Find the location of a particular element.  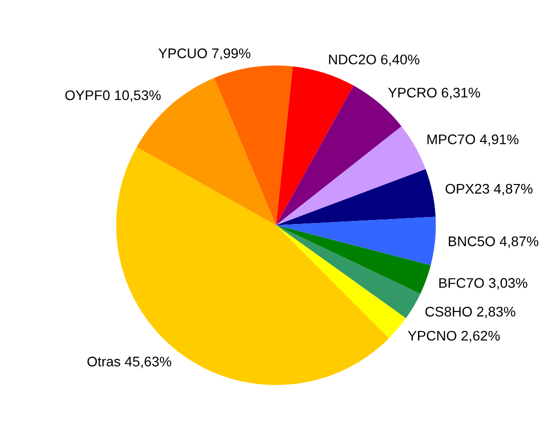

slice-label: NDC2O 6,40% is located at coordinates (374, 60).